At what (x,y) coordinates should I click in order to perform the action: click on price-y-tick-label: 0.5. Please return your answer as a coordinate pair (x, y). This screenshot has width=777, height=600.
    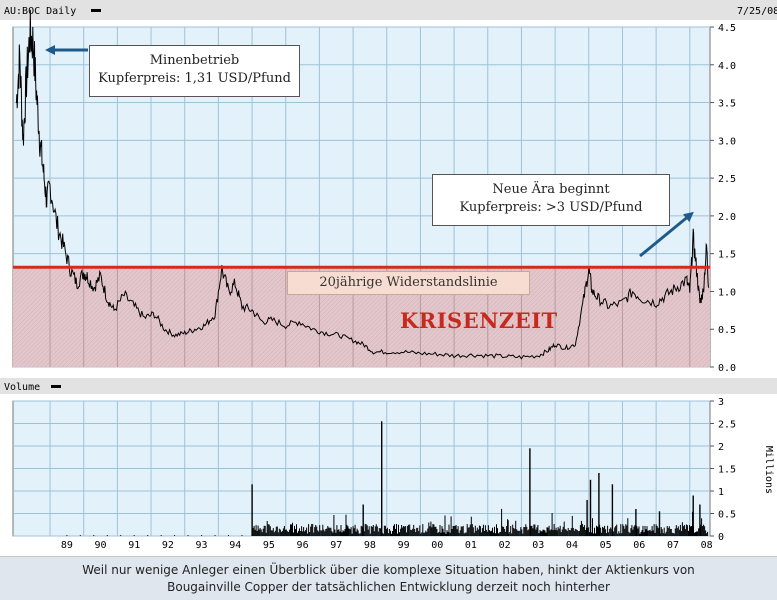
    Looking at the image, I should click on (727, 330).